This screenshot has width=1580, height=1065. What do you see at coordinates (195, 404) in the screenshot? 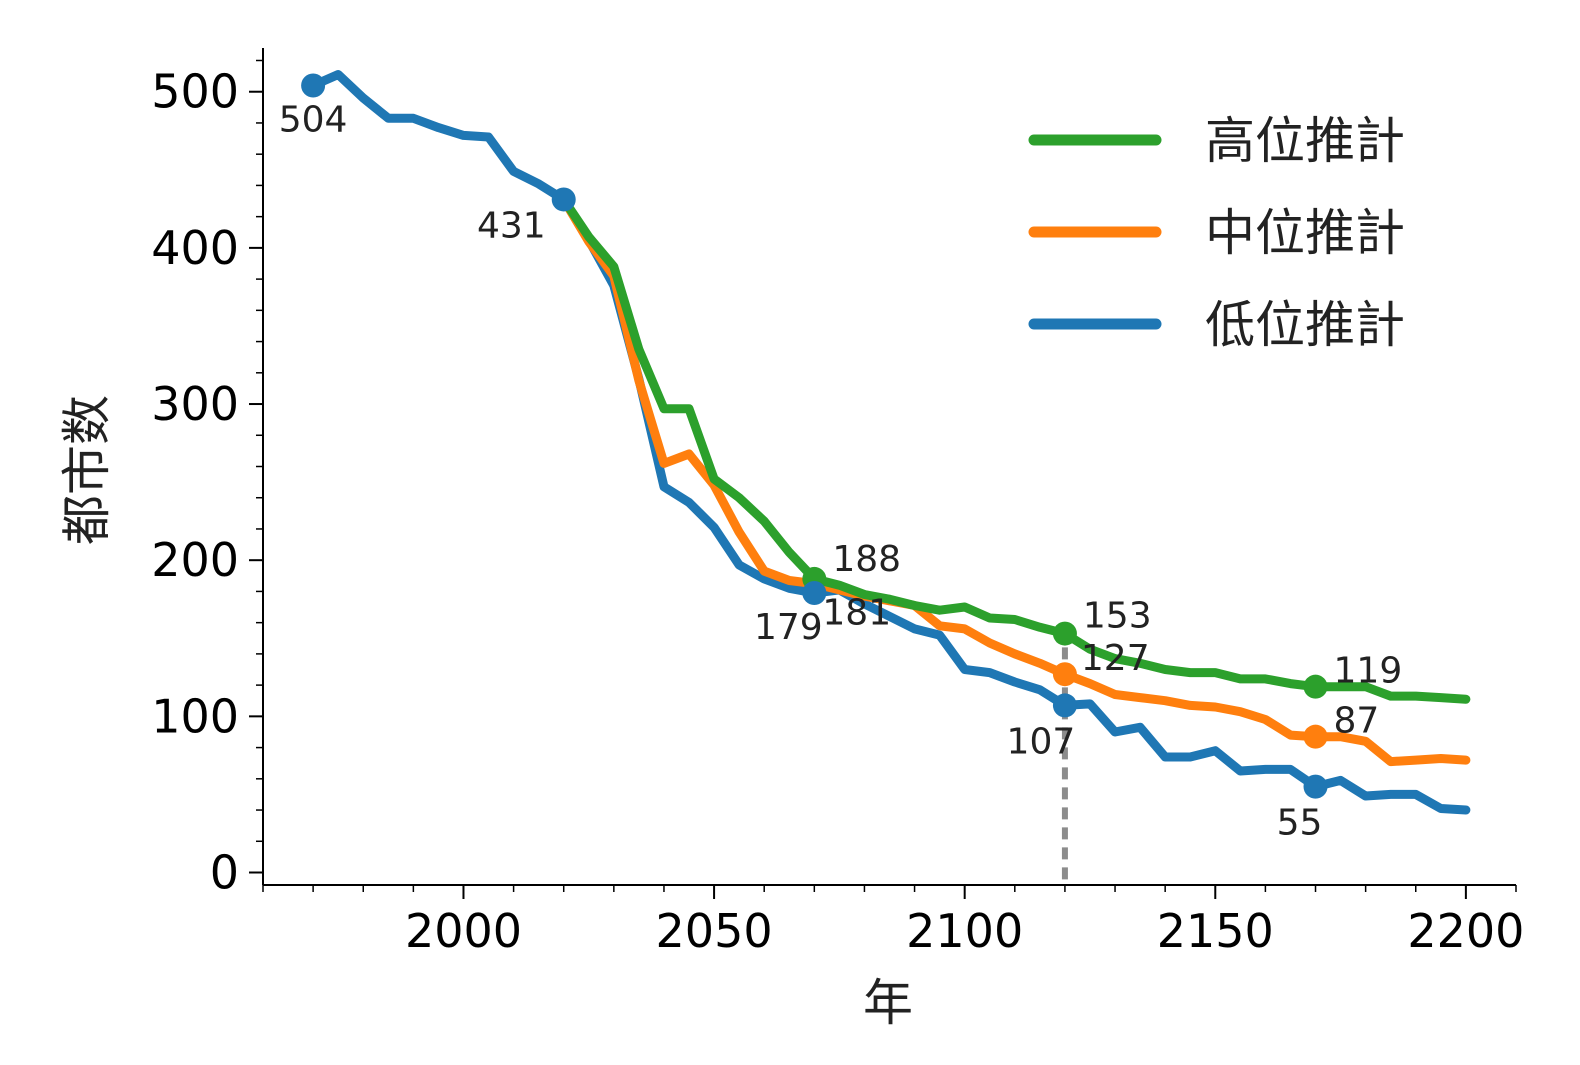
I see `y-tick-label: 300` at bounding box center [195, 404].